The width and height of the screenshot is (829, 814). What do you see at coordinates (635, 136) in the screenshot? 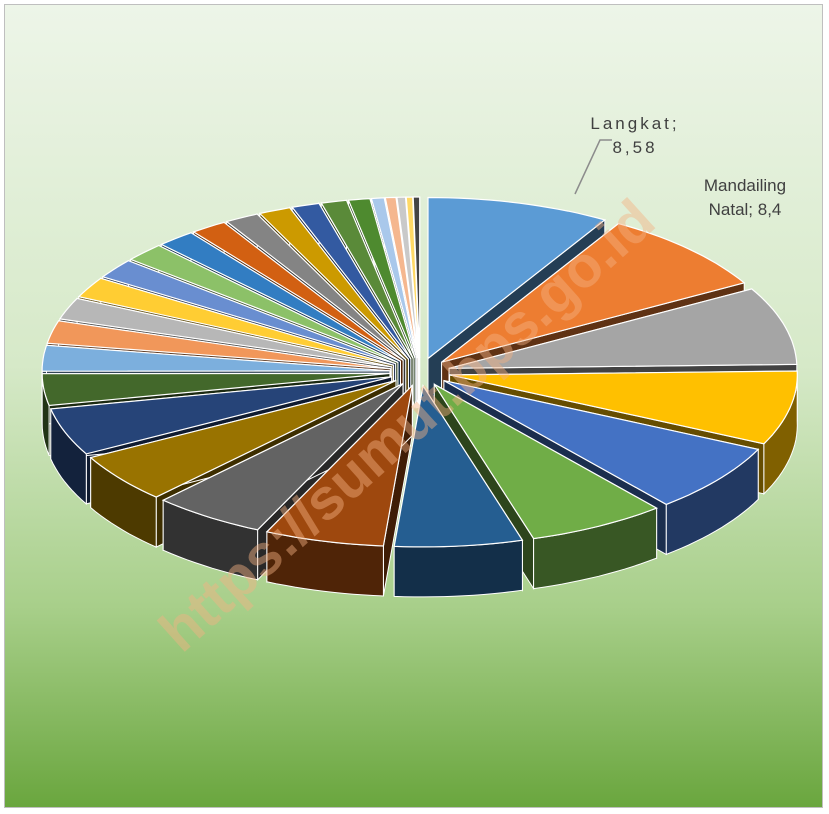
I see `data-label: Langkat; 8,58` at bounding box center [635, 136].